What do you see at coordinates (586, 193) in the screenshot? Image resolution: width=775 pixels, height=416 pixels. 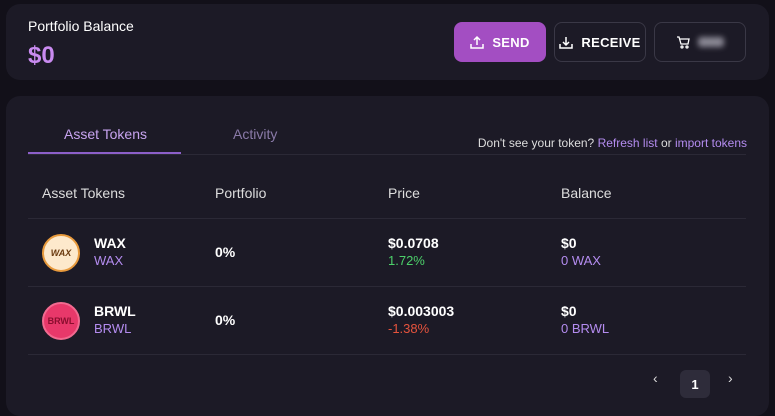 I see `col-balance: Balance` at bounding box center [586, 193].